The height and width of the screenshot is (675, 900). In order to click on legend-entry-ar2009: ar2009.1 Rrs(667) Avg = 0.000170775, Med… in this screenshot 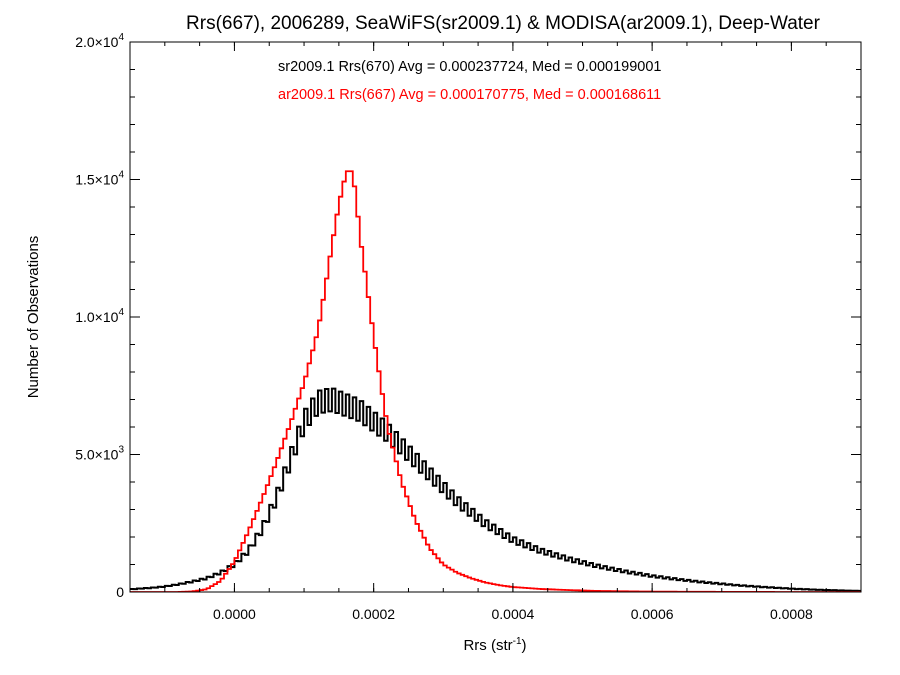, I will do `click(469, 95)`.